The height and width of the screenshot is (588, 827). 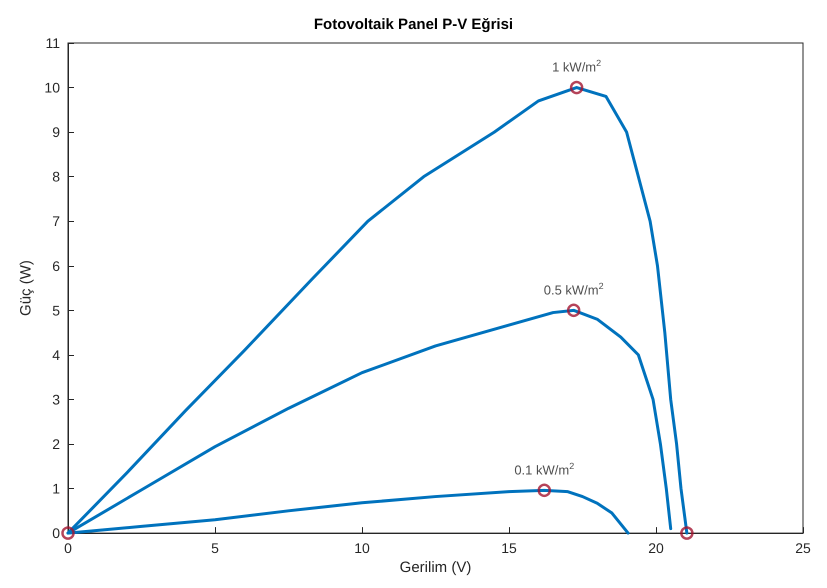 What do you see at coordinates (68, 548) in the screenshot?
I see `x-tick-label: 0` at bounding box center [68, 548].